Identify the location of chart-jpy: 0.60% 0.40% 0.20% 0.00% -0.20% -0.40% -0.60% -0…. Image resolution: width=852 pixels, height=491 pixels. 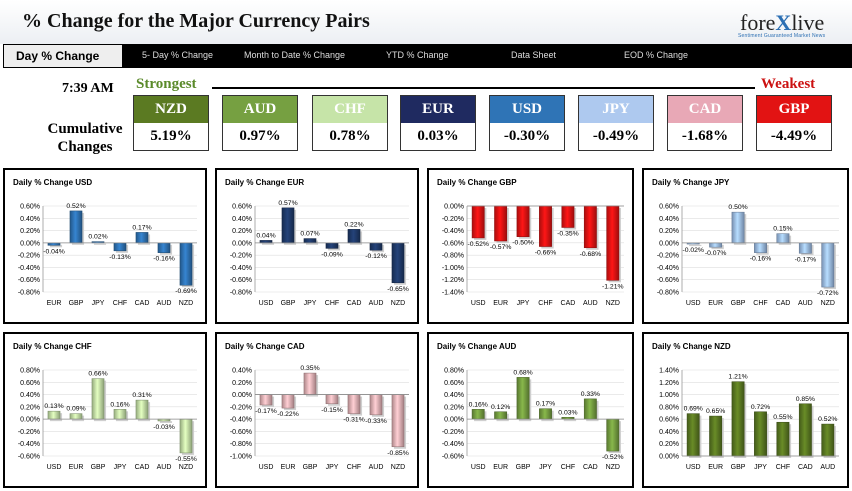
(748, 255).